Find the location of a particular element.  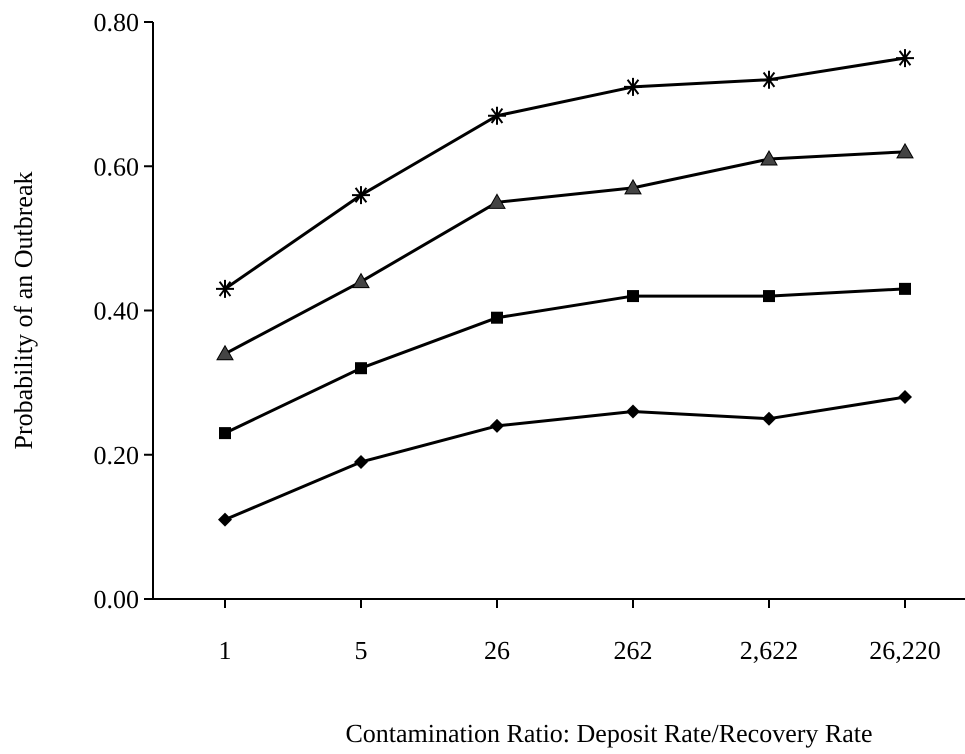

x-tick-label: 2,622 is located at coordinates (769, 650).